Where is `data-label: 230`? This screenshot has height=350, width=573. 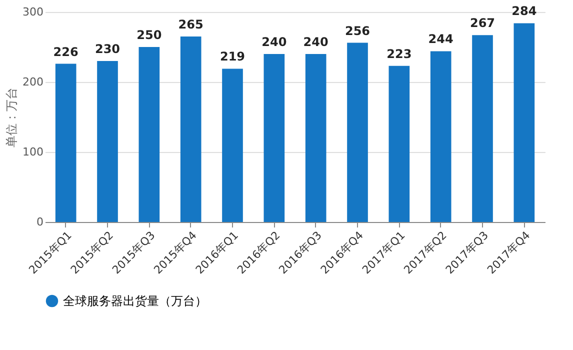 data-label: 230 is located at coordinates (107, 49).